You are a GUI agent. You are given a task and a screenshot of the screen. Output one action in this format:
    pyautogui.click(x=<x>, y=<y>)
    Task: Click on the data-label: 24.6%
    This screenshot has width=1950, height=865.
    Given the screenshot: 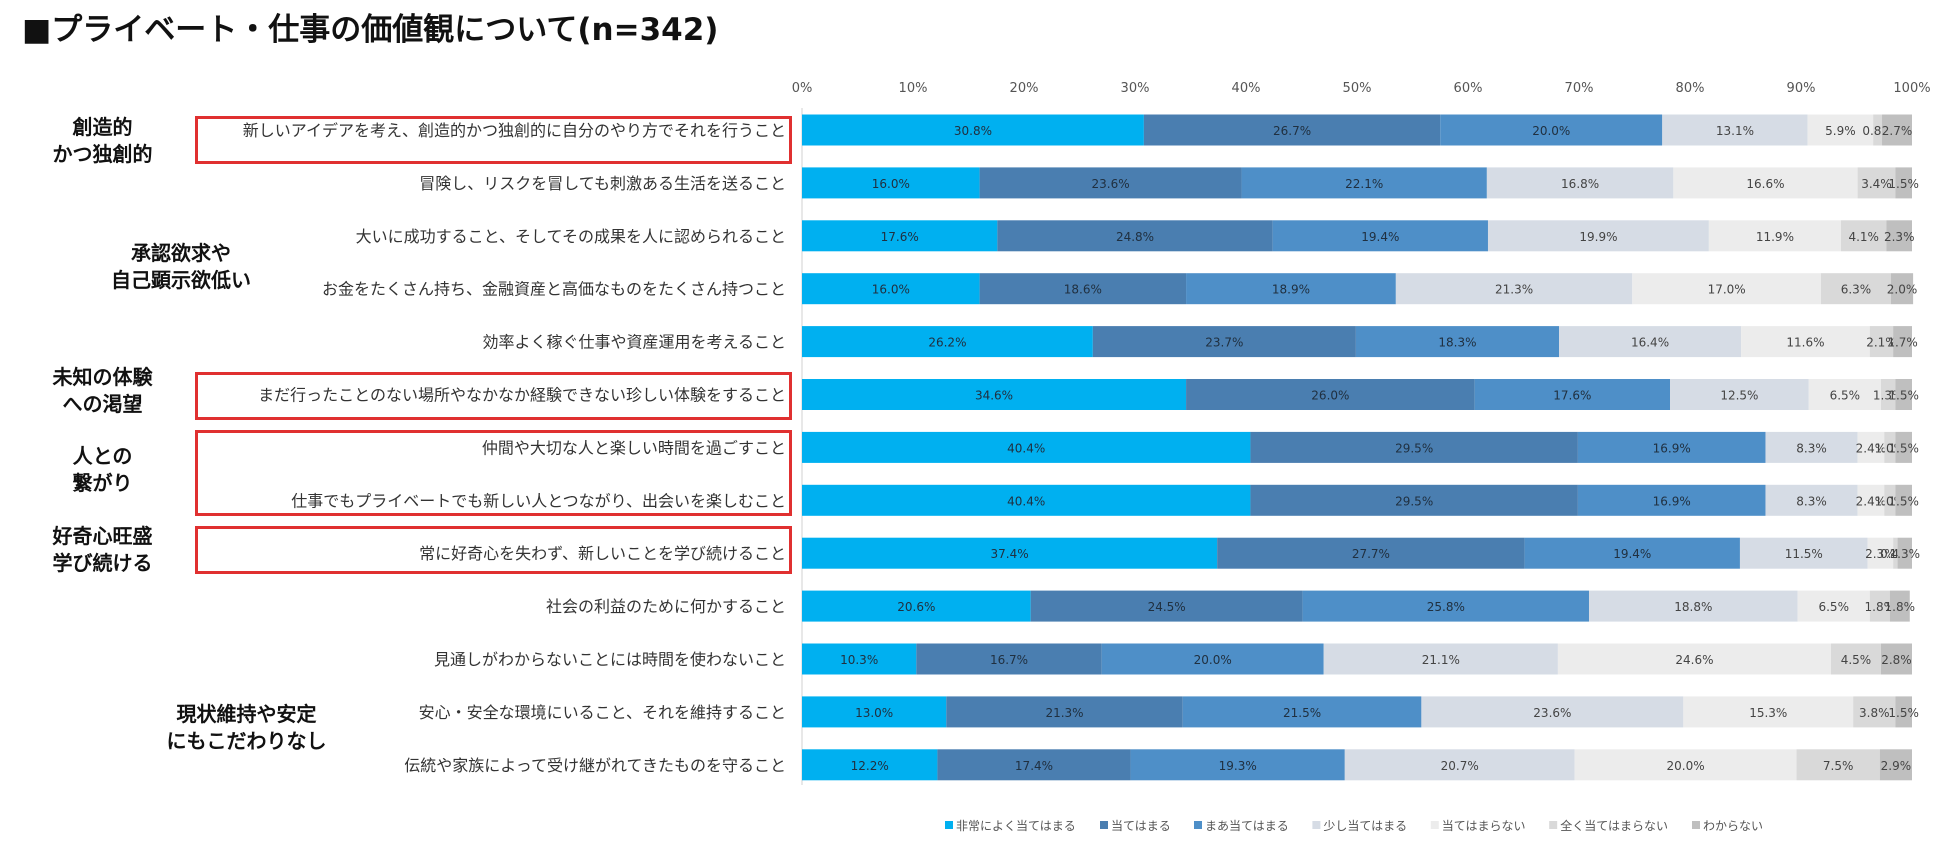 What is the action you would take?
    pyautogui.click(x=1694, y=660)
    